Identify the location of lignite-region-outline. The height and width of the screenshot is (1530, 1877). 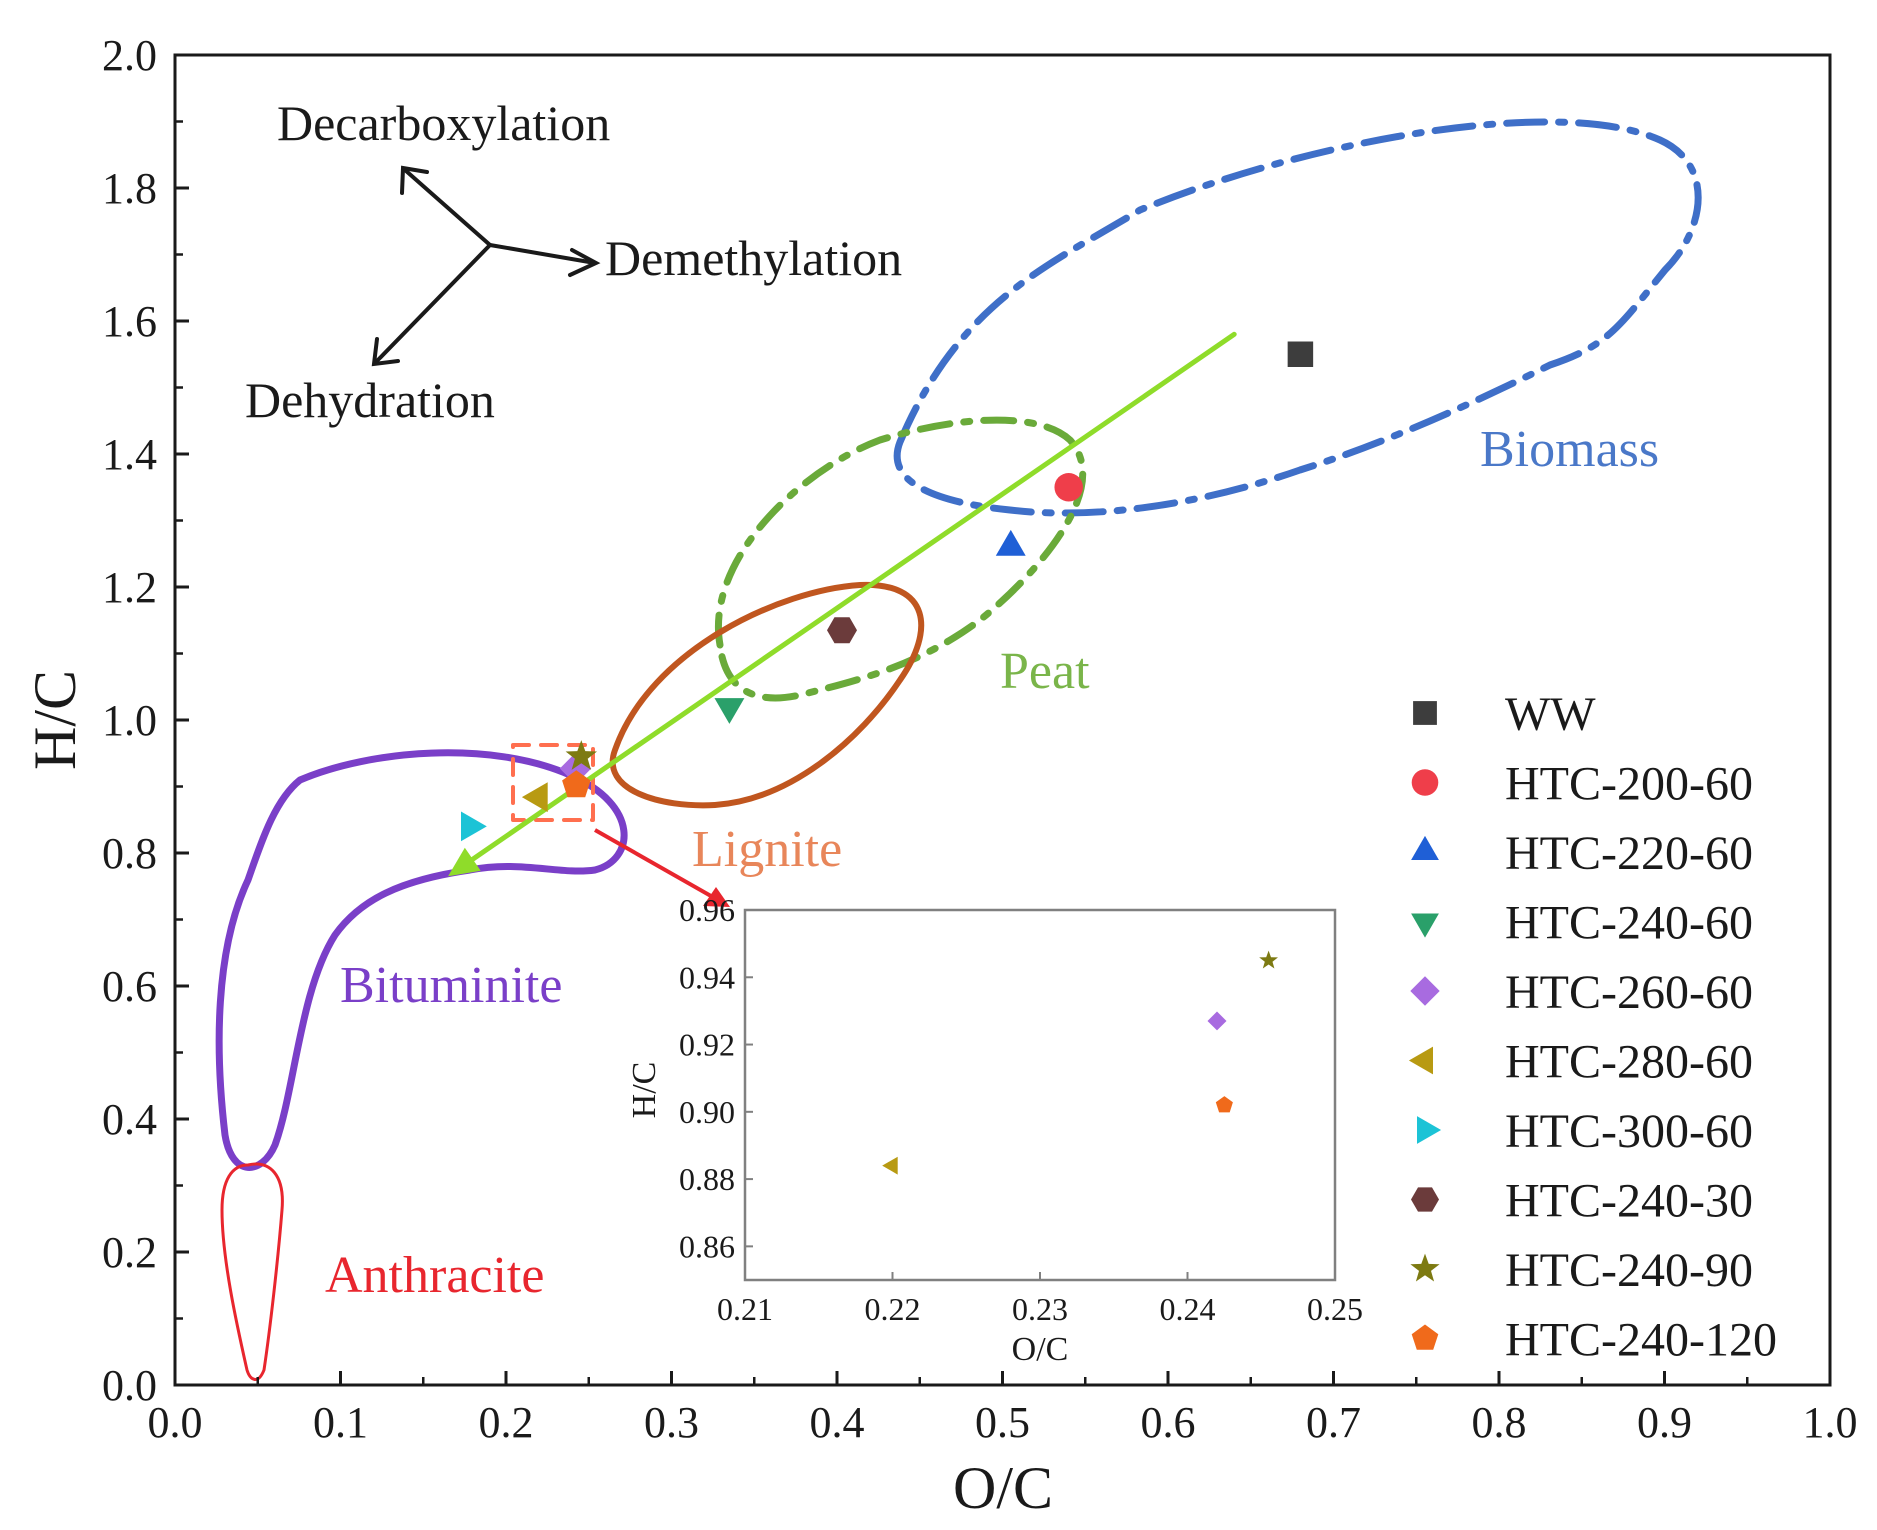
(767, 695).